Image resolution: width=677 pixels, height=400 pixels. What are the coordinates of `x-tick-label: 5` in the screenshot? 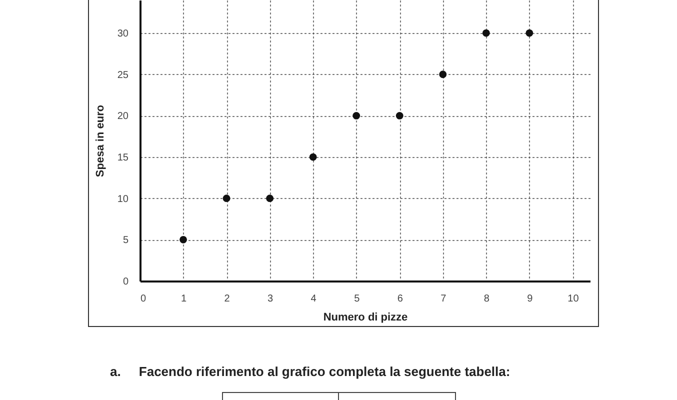 It's located at (357, 299).